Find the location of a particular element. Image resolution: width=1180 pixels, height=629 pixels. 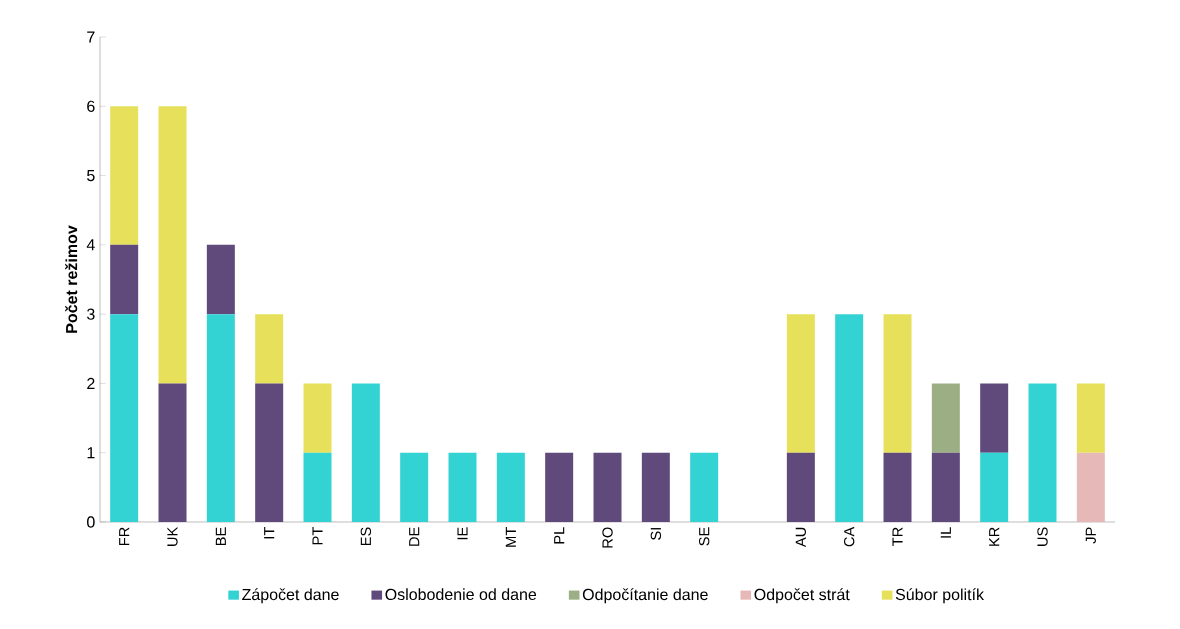

y-tick-label: 1 is located at coordinates (91, 453).